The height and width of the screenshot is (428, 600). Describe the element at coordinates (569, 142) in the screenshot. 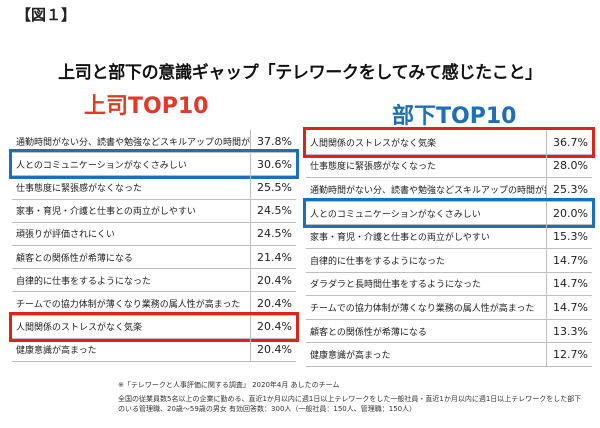

I see `row-value: 36.7%` at that location.